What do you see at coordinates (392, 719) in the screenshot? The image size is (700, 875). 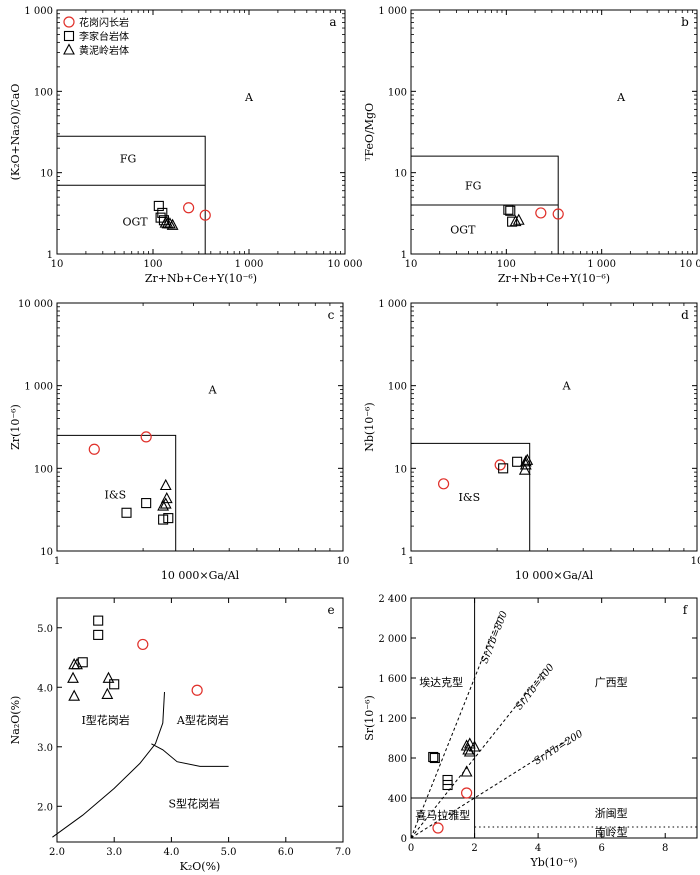 I see `y-tick-label: 1 200` at bounding box center [392, 719].